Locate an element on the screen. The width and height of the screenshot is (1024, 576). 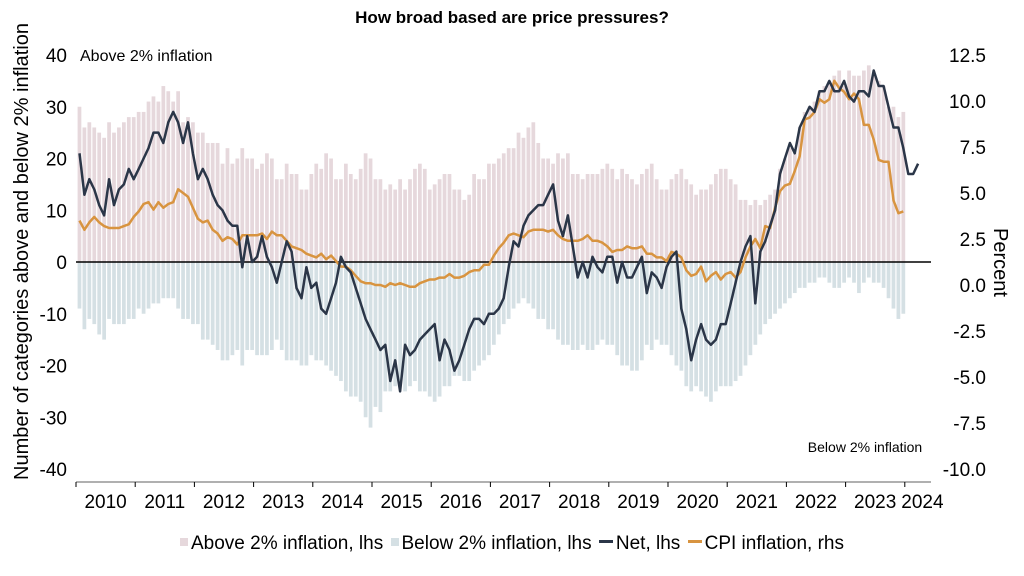
x-tick-label: 2020 is located at coordinates (697, 502).